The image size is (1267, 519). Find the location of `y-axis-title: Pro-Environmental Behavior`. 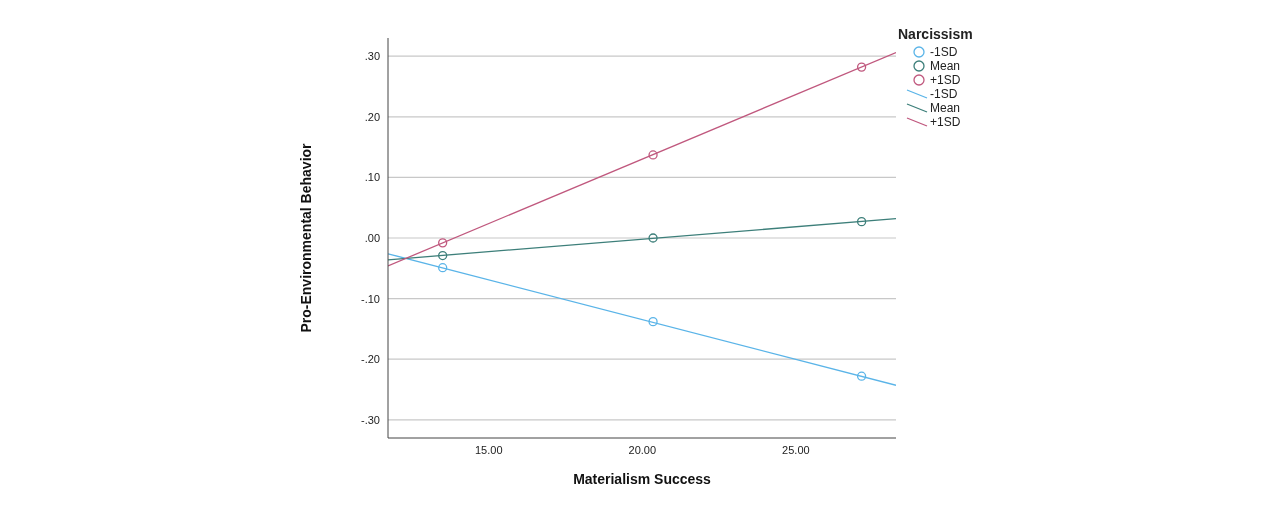

y-axis-title: Pro-Environmental Behavior is located at coordinates (305, 237).